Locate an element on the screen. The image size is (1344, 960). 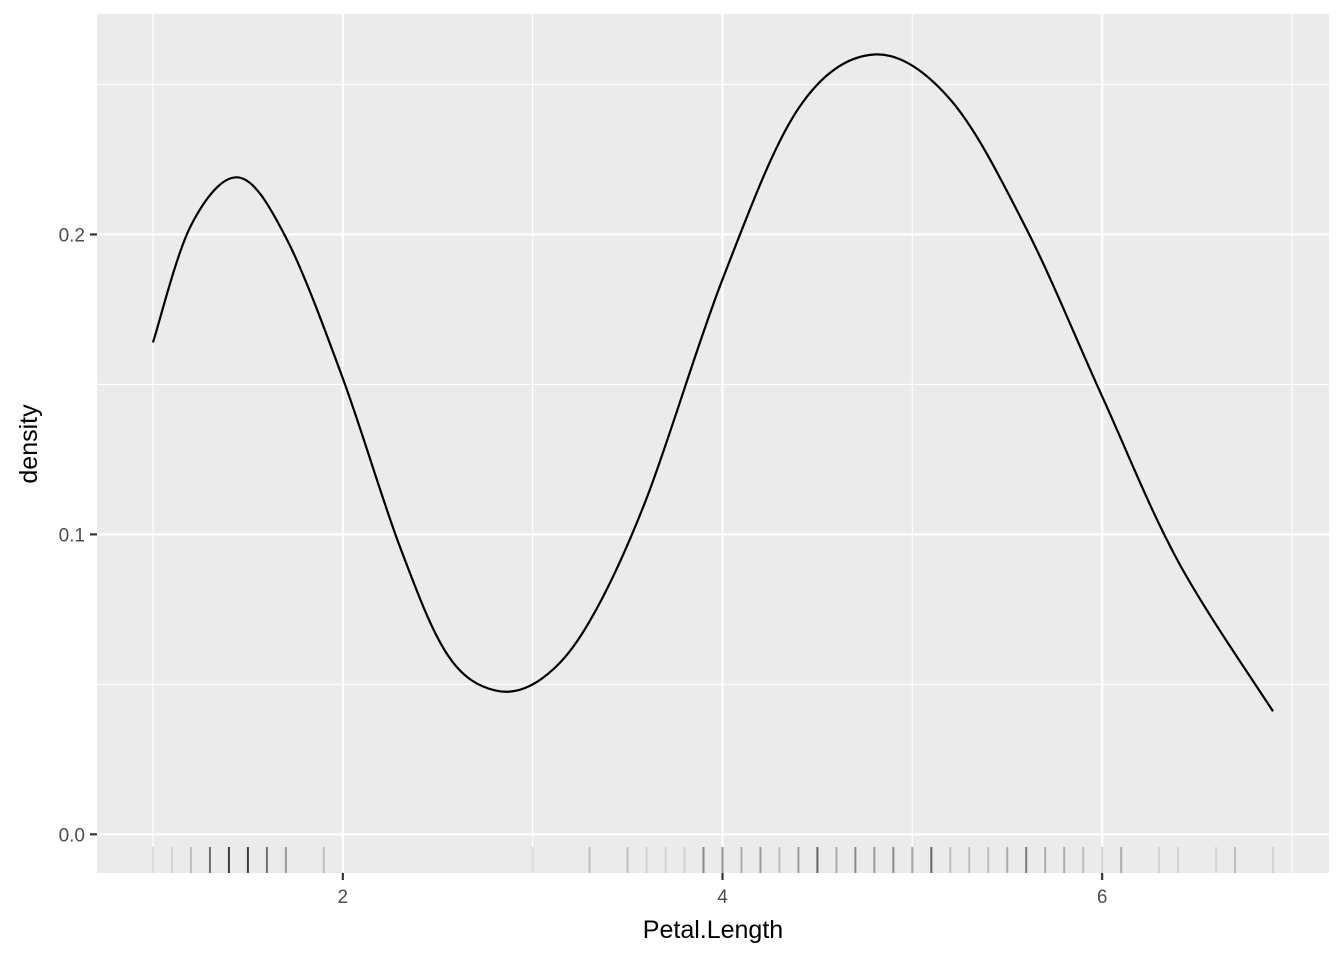
y-tick-label: 0.2 is located at coordinates (72, 235).